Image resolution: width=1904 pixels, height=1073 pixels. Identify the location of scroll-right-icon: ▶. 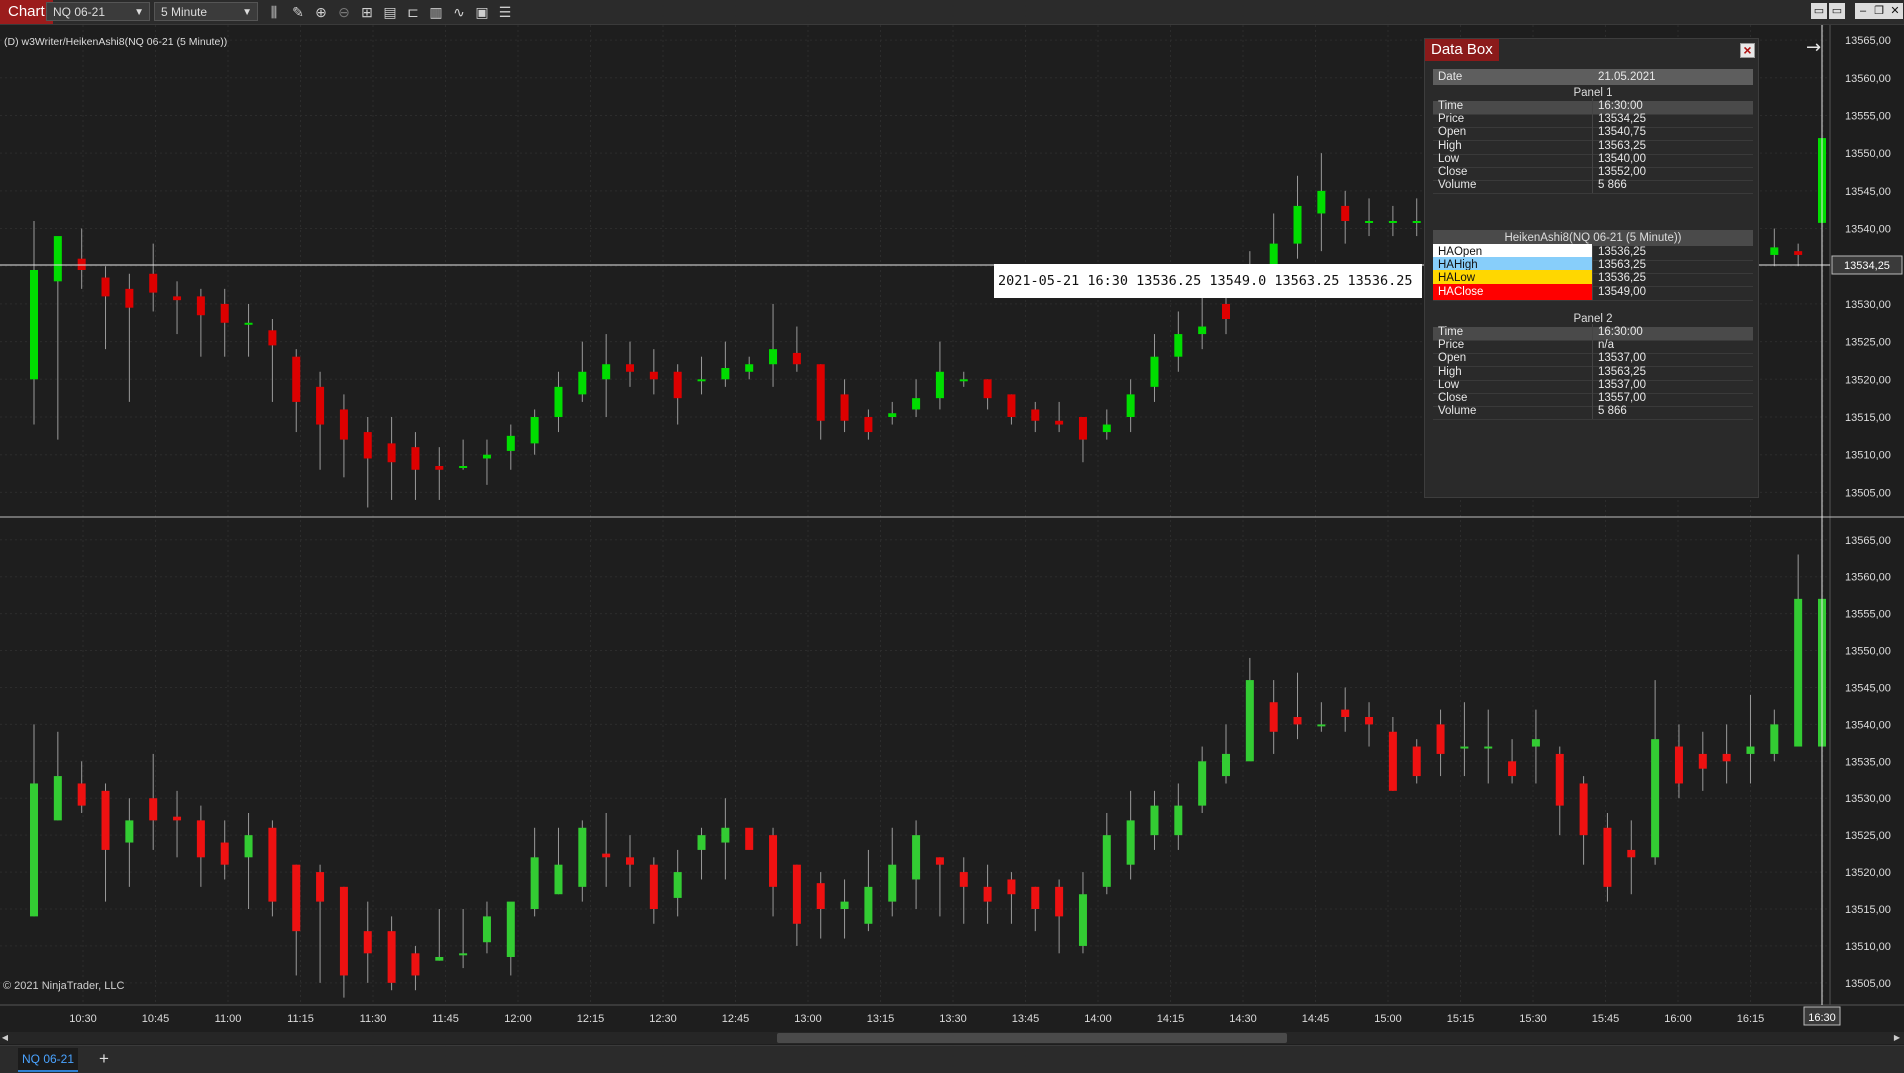
(1897, 1037).